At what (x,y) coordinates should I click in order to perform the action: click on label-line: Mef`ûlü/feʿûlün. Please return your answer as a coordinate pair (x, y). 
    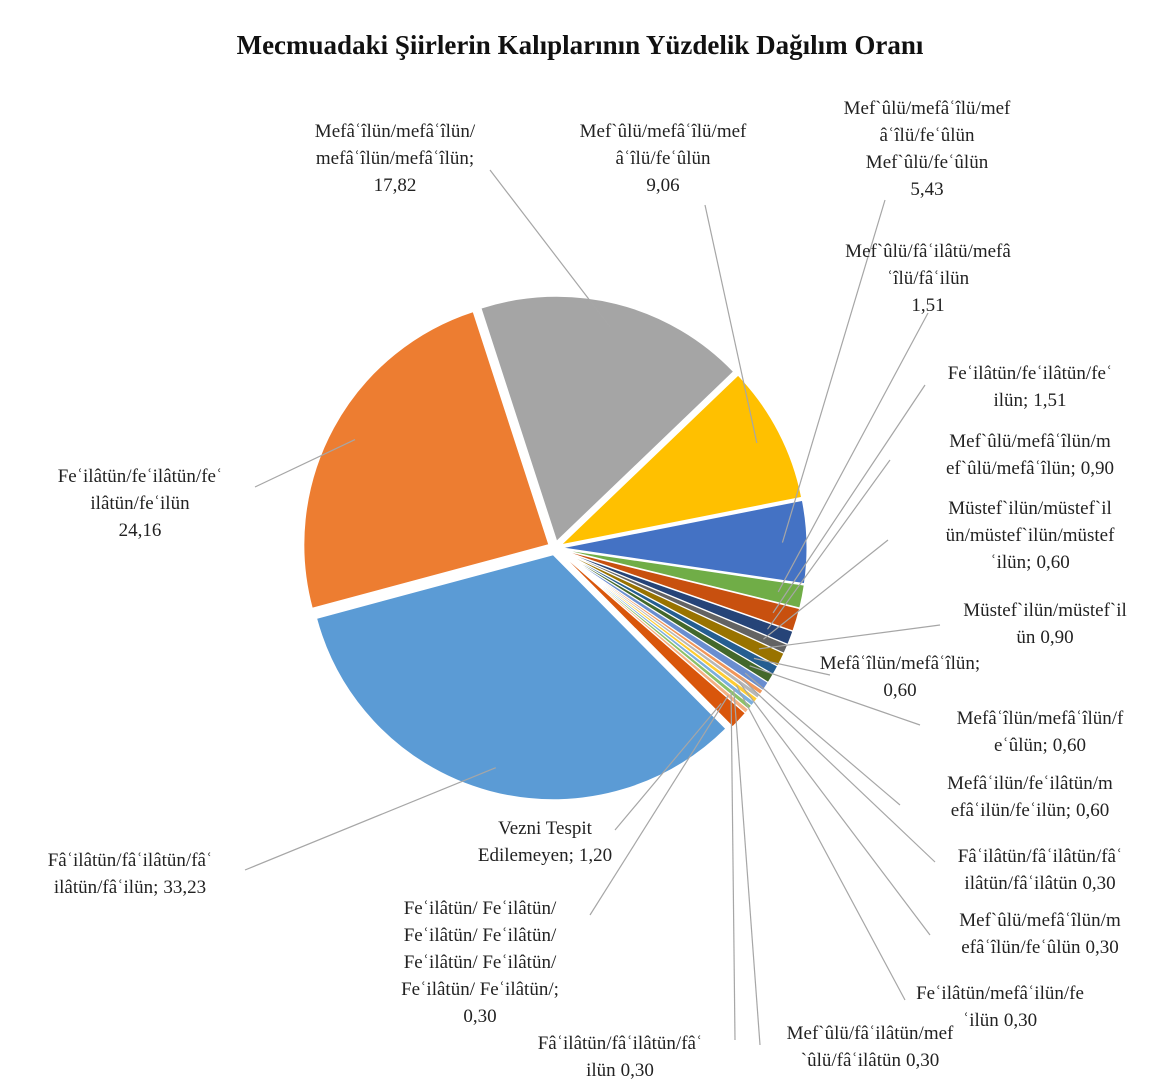
    Looking at the image, I should click on (927, 162).